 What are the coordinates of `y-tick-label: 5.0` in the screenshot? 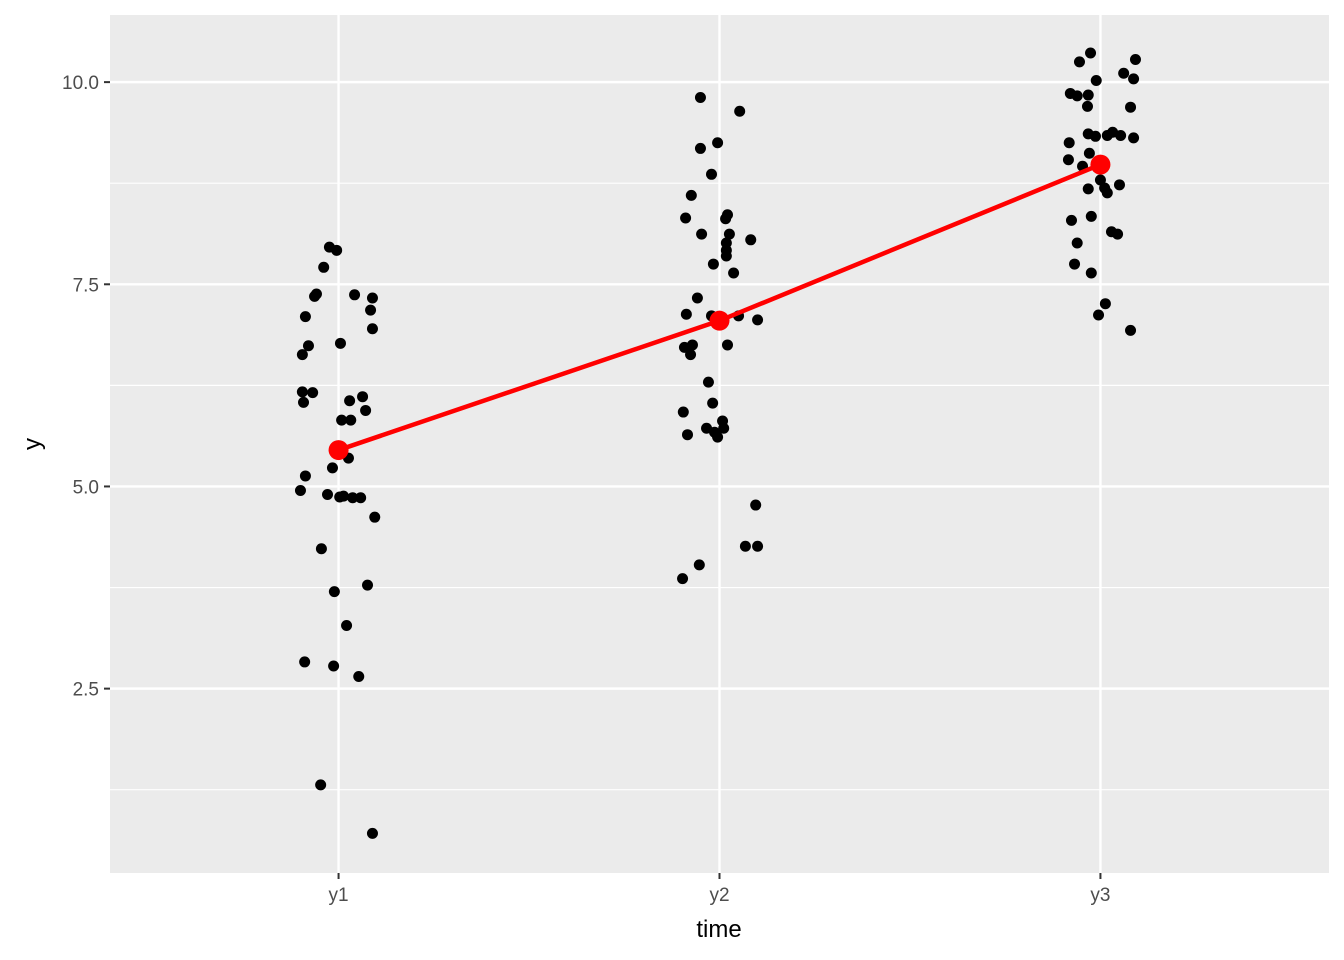 It's located at (86, 487).